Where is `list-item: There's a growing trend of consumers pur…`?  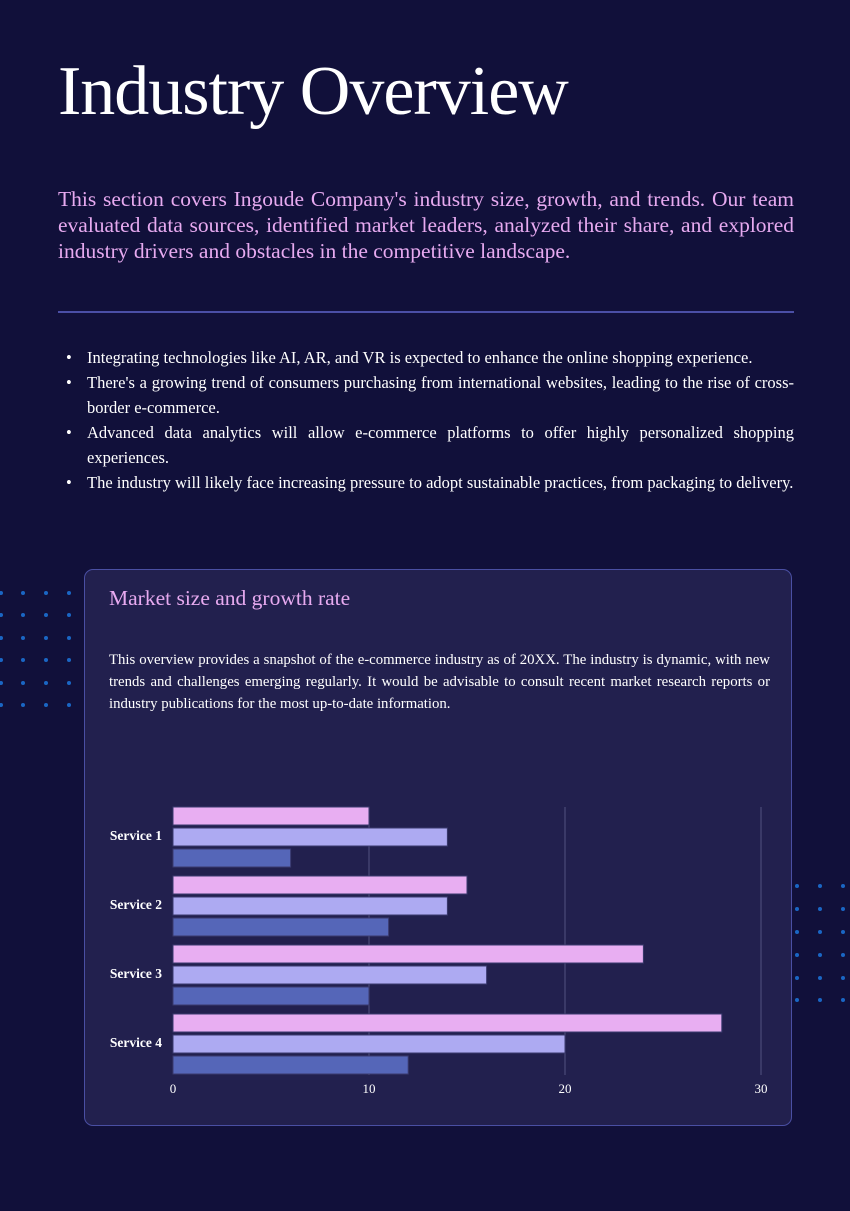 list-item: There's a growing trend of consumers pur… is located at coordinates (430, 395).